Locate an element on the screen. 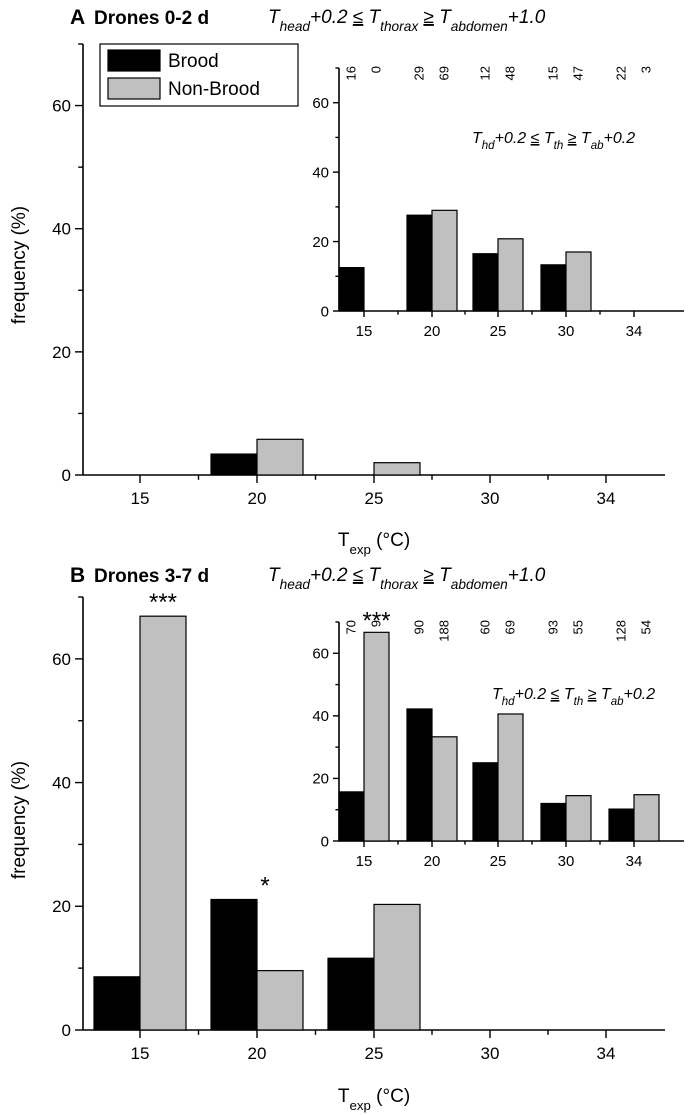 The image size is (689, 1115). panel-letter: A is located at coordinates (77, 17).